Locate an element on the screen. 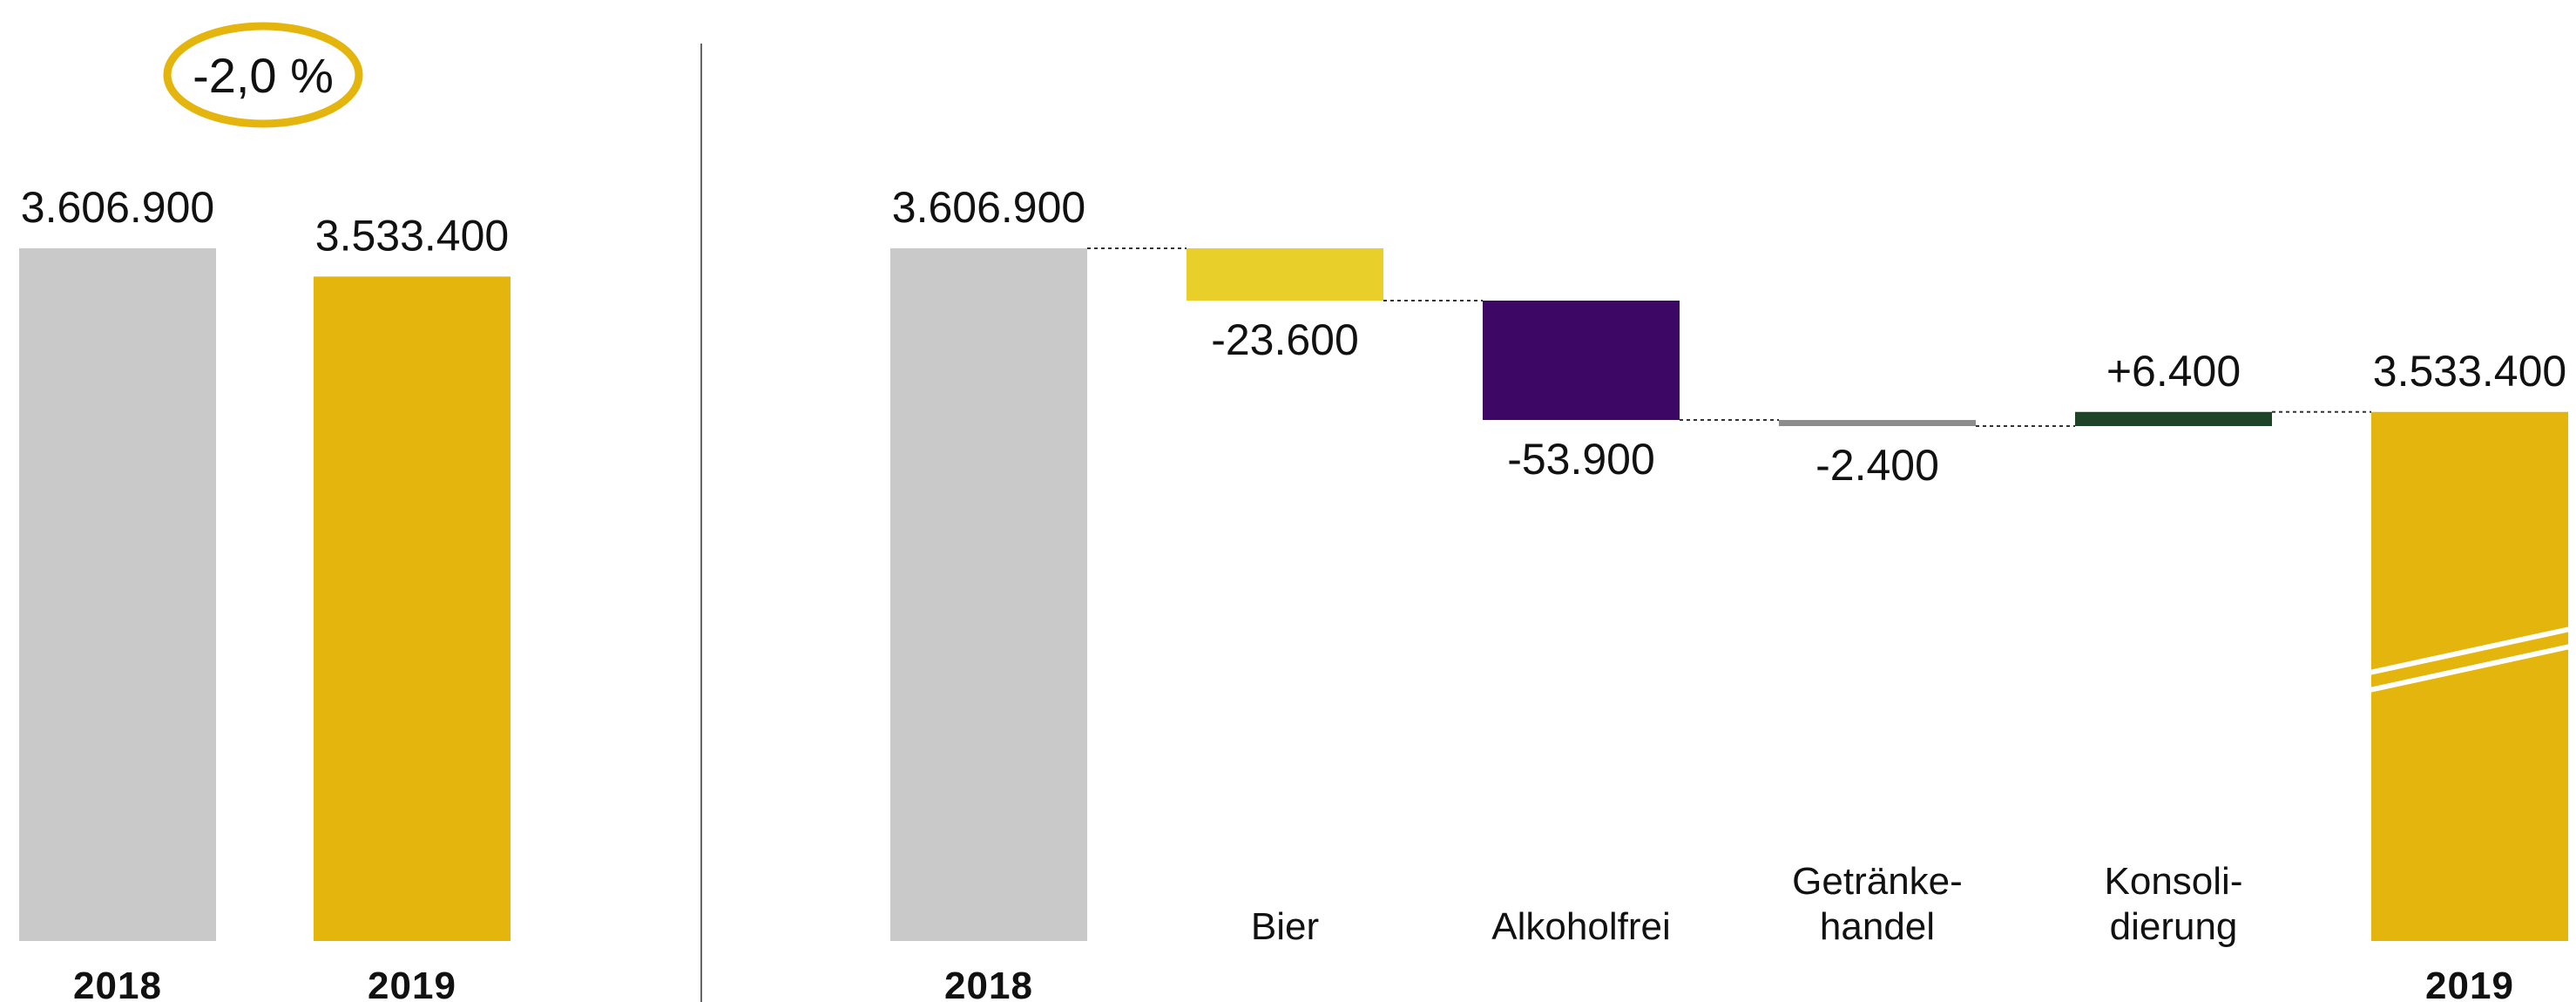  value-label: +6.400 is located at coordinates (2173, 371).